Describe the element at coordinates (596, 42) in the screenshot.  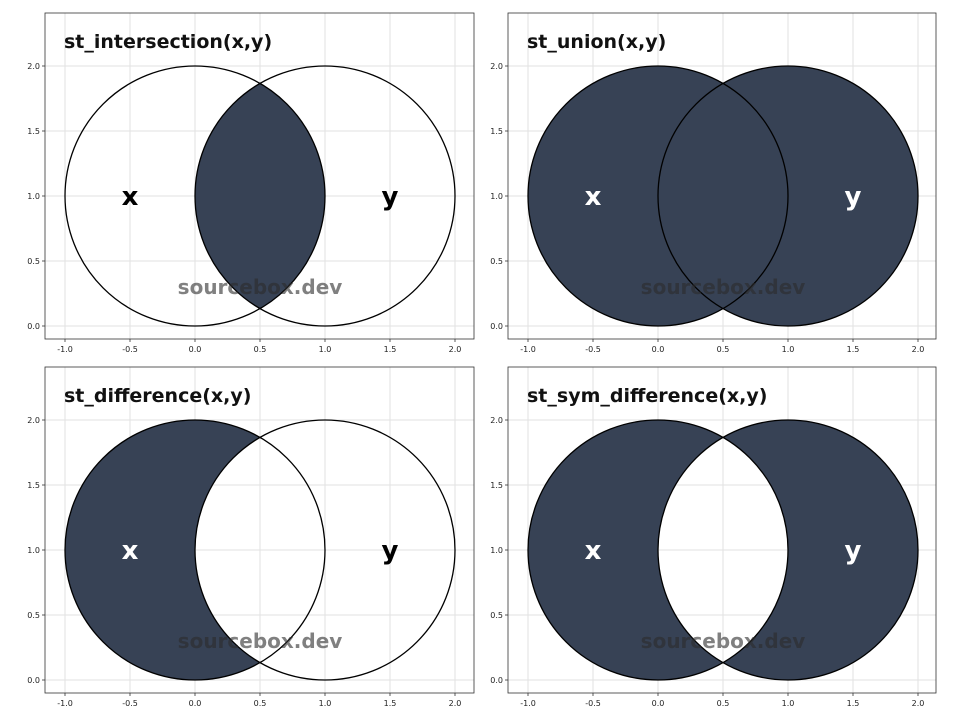
I see `panel-title: st_union(x,y)` at that location.